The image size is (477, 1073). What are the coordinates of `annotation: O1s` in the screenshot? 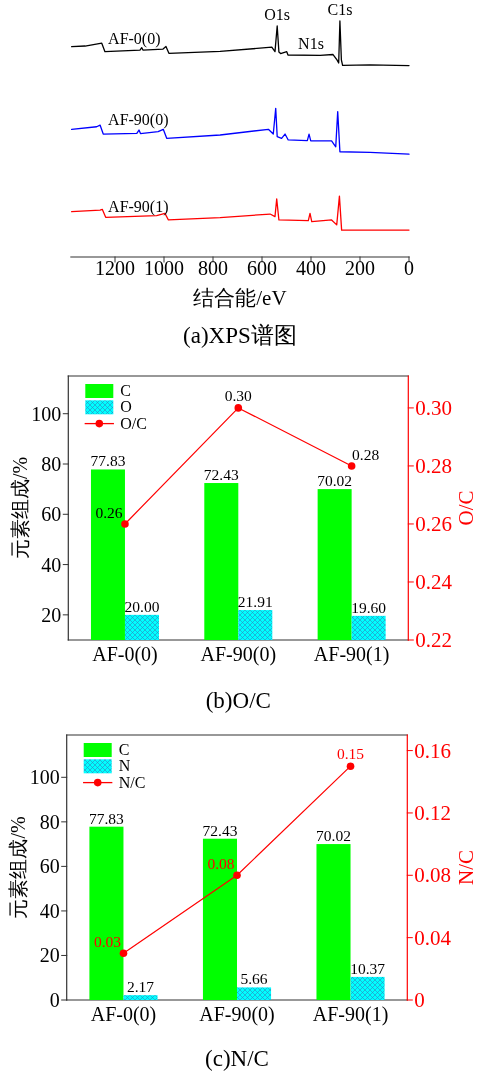 It's located at (277, 14).